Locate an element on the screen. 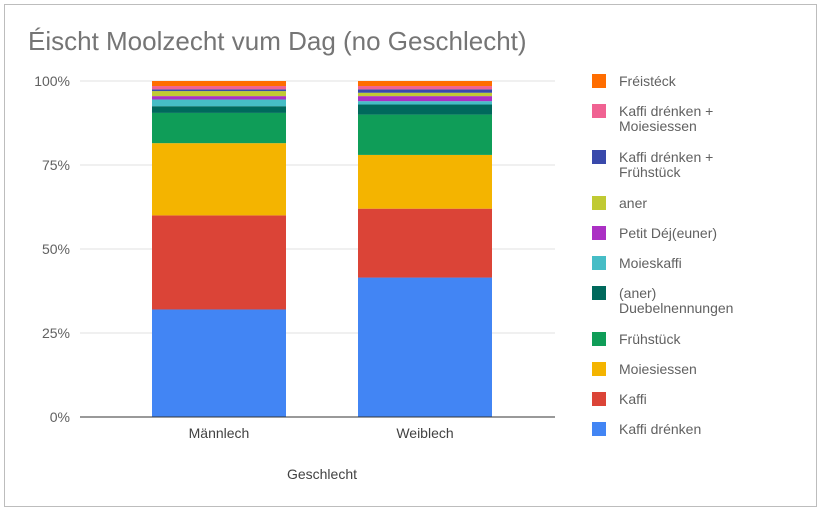 Image resolution: width=825 pixels, height=515 pixels. y-tick-label: 75% is located at coordinates (56, 165).